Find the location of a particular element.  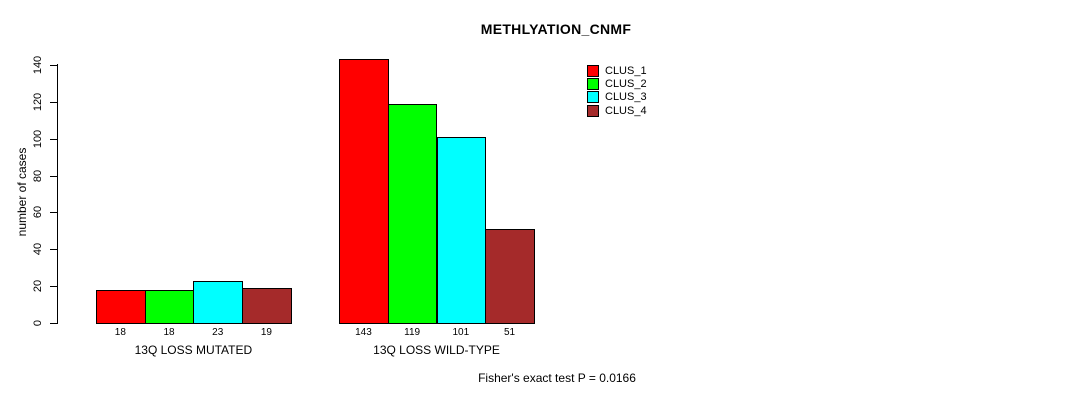

legend-item-clus_1: CLUS_1 is located at coordinates (617, 70).